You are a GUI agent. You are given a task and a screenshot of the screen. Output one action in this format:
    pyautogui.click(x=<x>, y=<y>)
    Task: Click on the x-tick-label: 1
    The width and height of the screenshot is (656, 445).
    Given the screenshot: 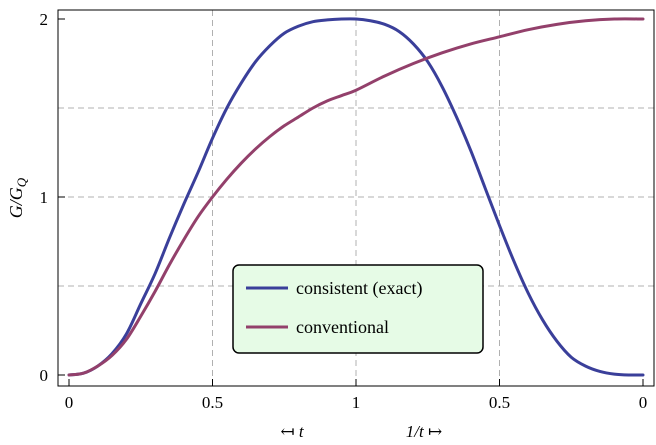 What is the action you would take?
    pyautogui.click(x=356, y=402)
    